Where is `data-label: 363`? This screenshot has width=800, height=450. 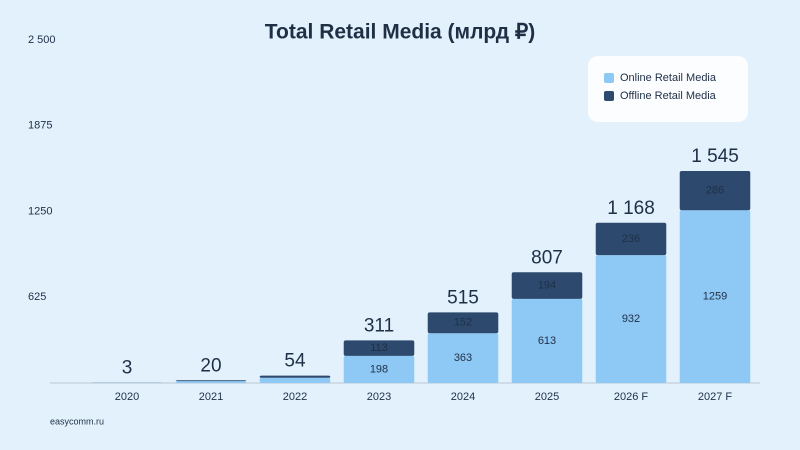
data-label: 363 is located at coordinates (463, 358).